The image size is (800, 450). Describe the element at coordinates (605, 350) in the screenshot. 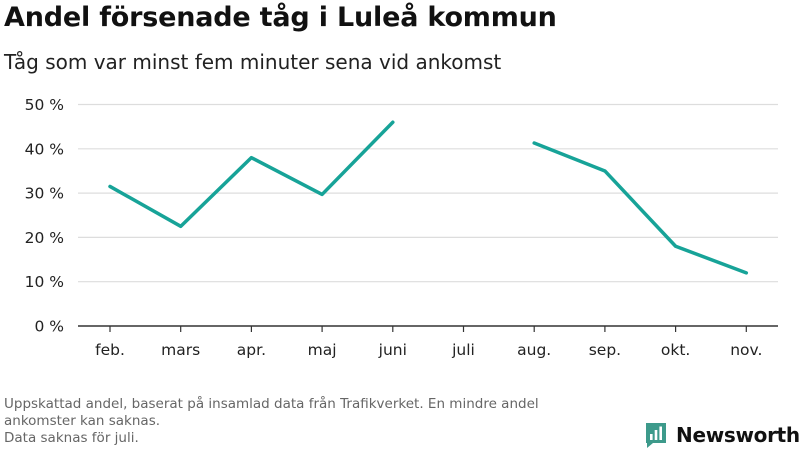

I see `x-tick-label: sep.` at that location.